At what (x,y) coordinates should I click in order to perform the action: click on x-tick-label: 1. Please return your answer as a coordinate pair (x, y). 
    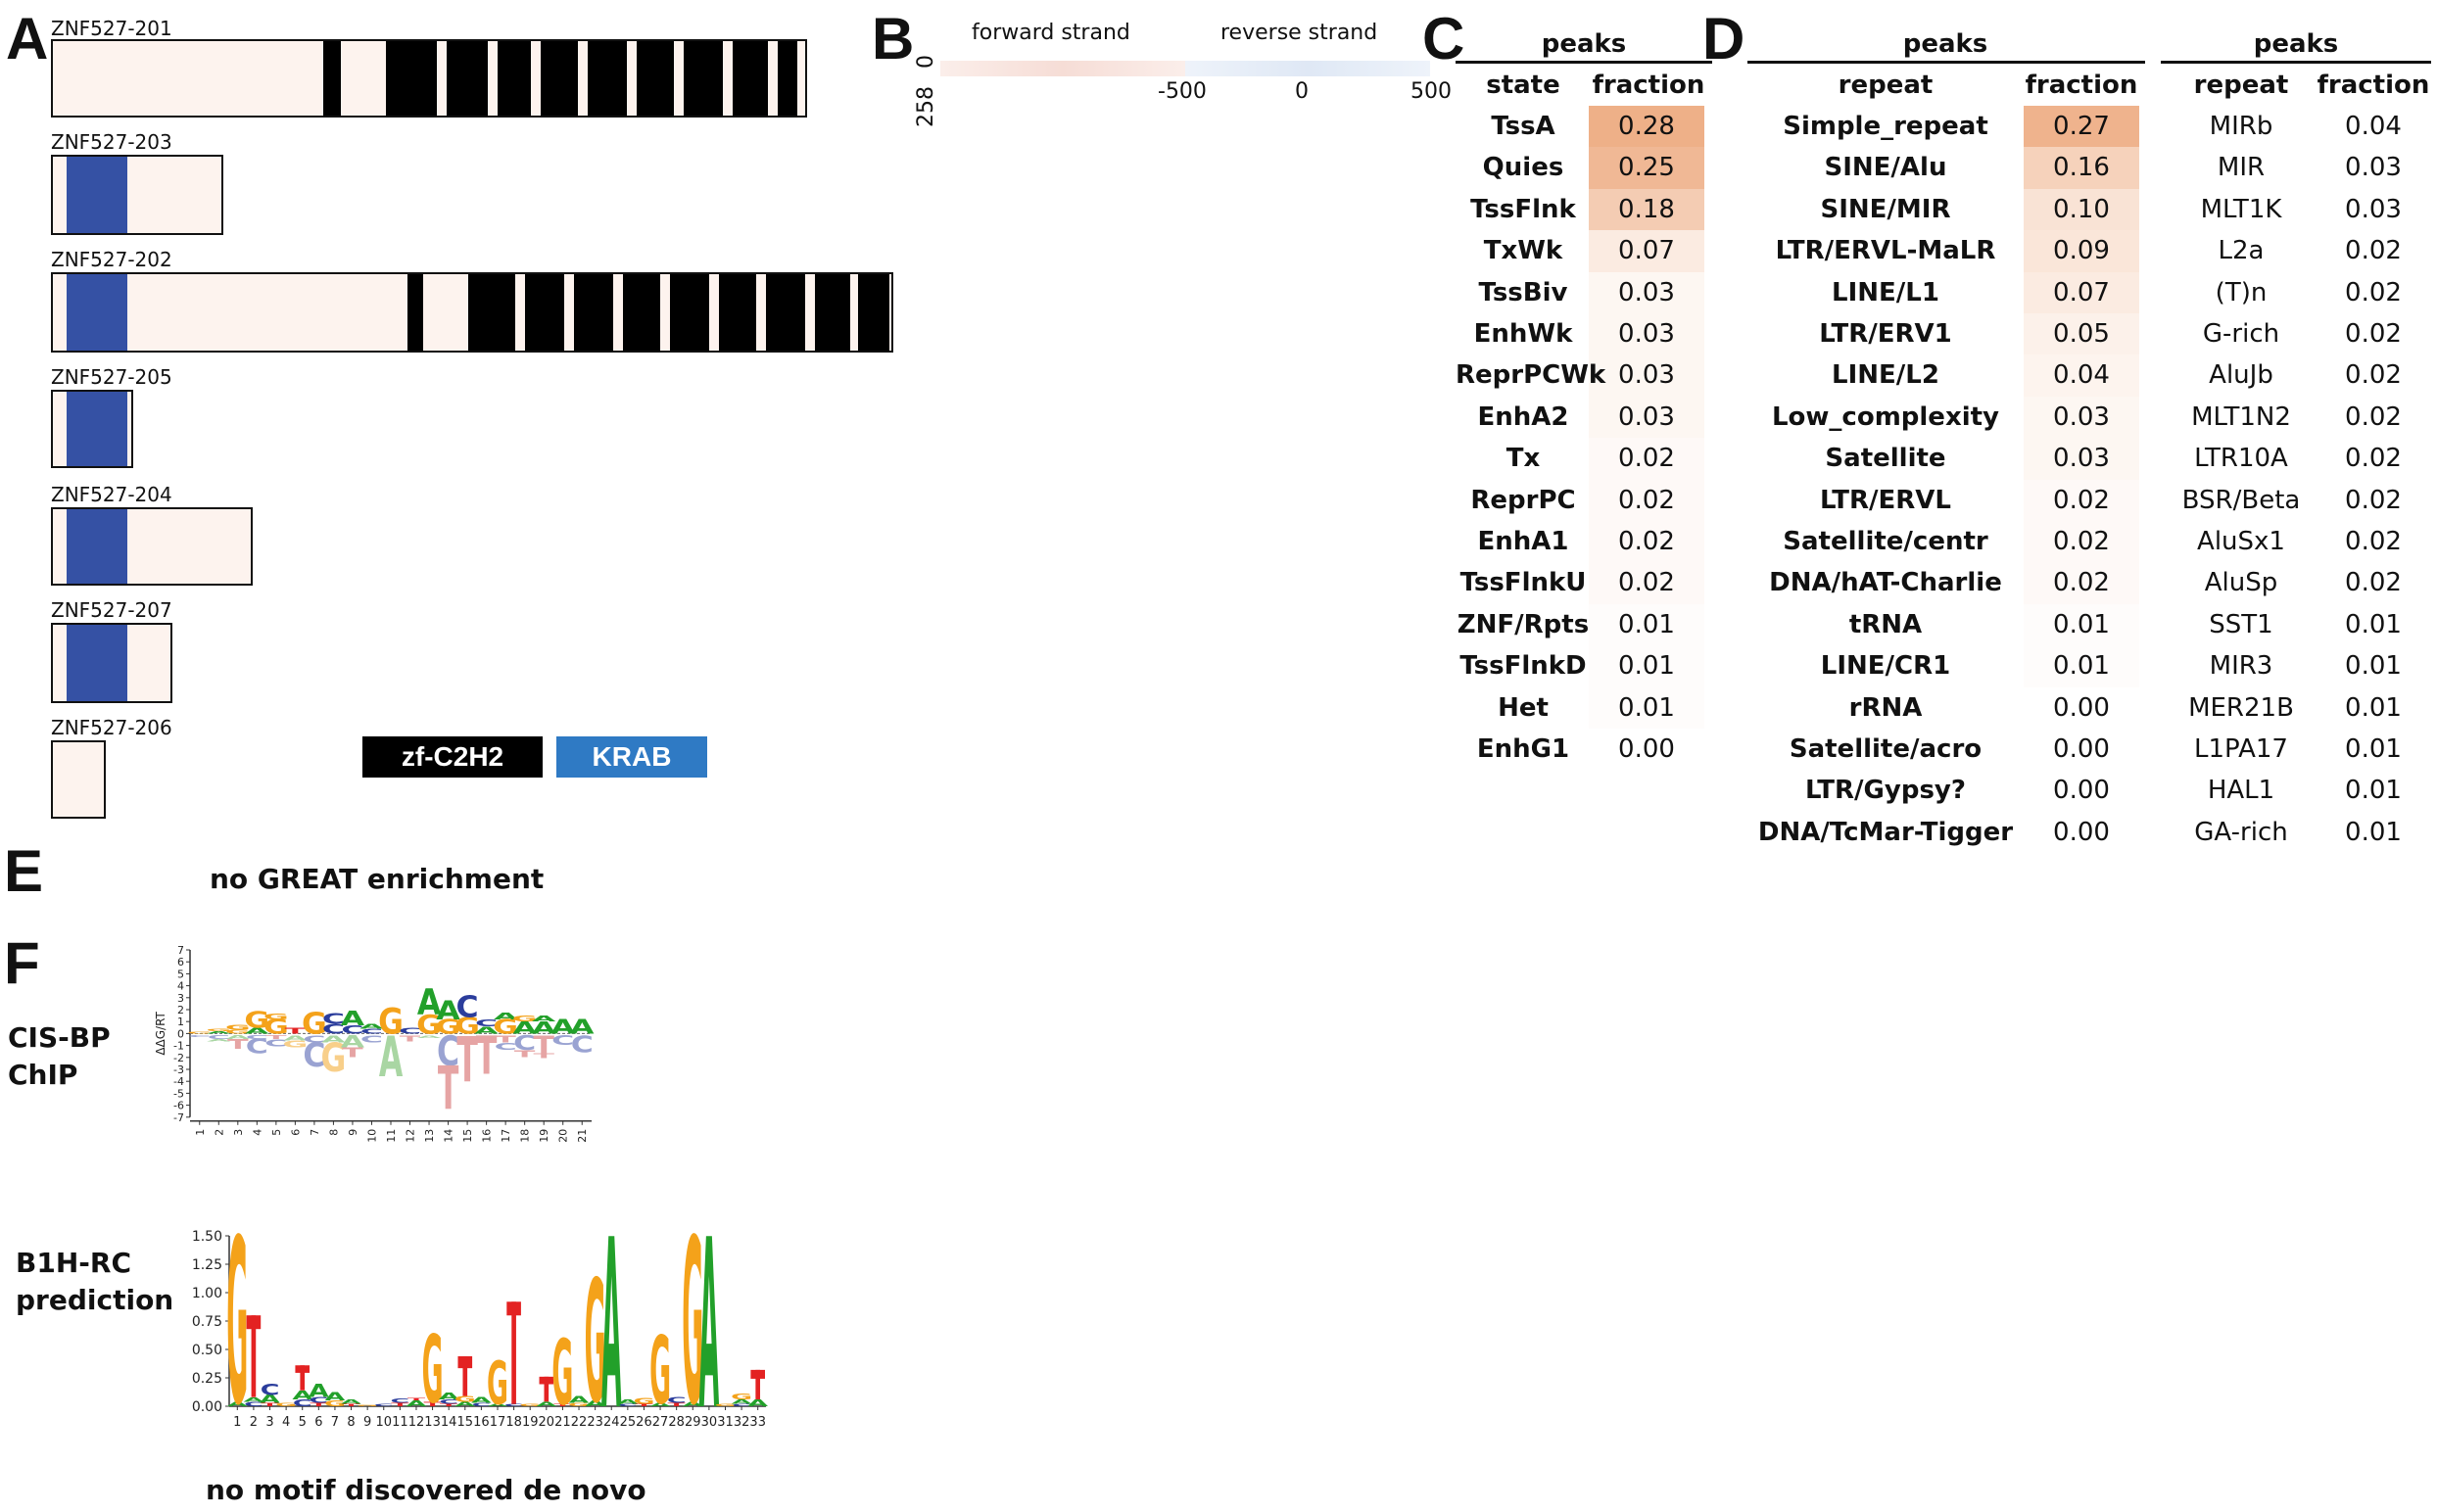
    Looking at the image, I should click on (200, 1132).